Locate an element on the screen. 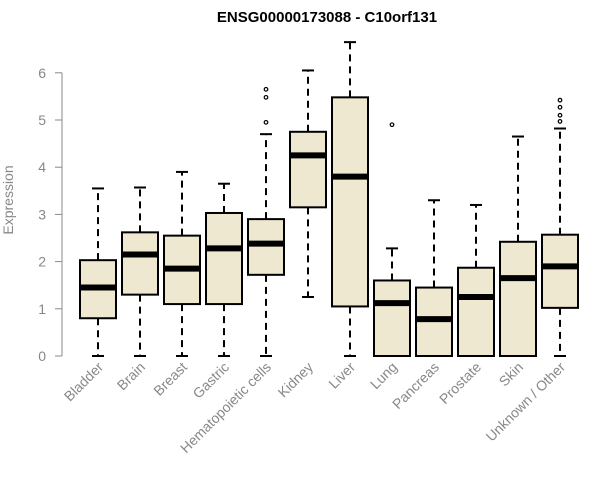 The width and height of the screenshot is (600, 500). x-tick-label: Brain is located at coordinates (131, 376).